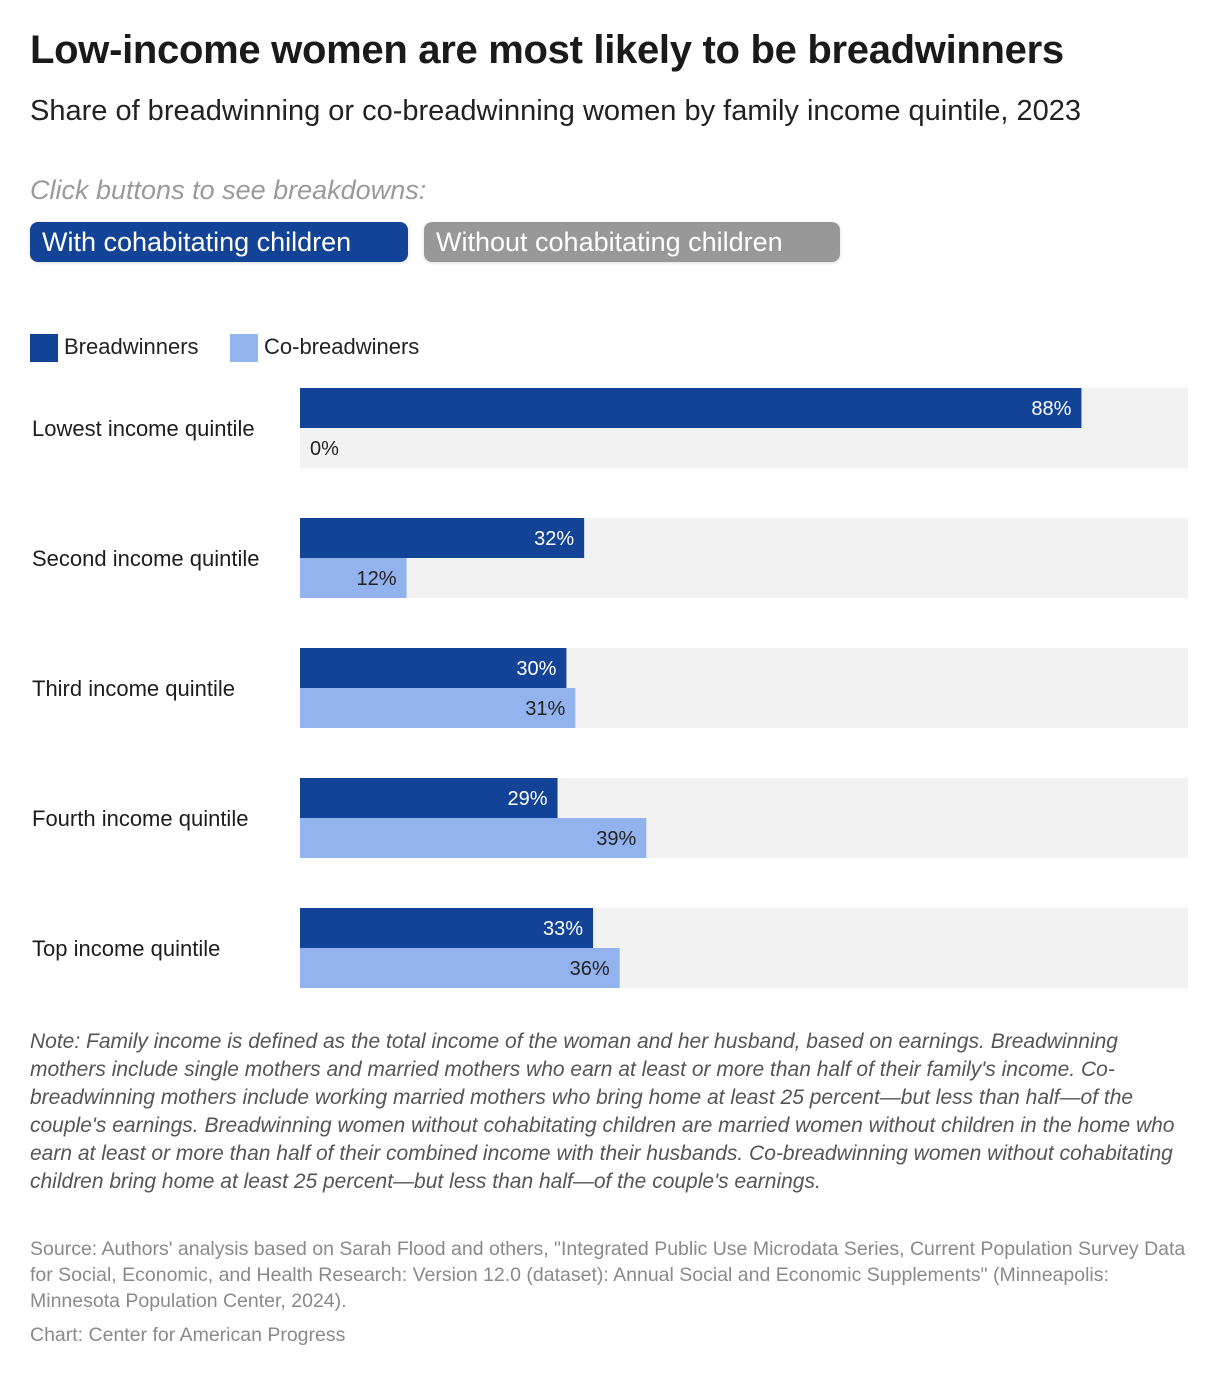  I want to click on category-label: Third income quintile, so click(133, 688).